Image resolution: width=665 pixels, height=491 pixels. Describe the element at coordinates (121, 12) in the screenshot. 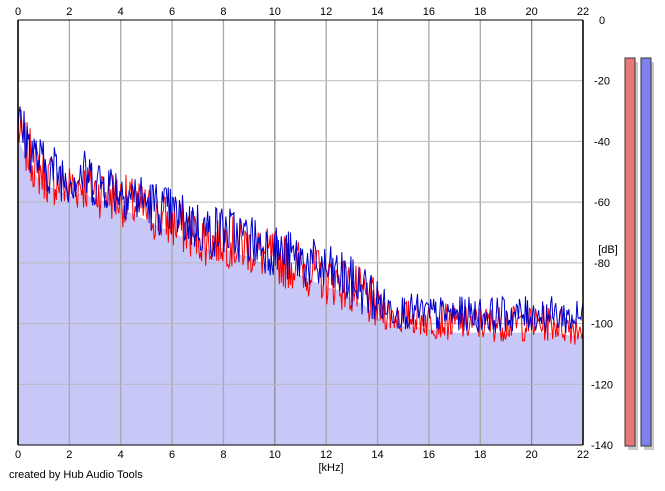

I see `x-tick-label-top: 4` at that location.